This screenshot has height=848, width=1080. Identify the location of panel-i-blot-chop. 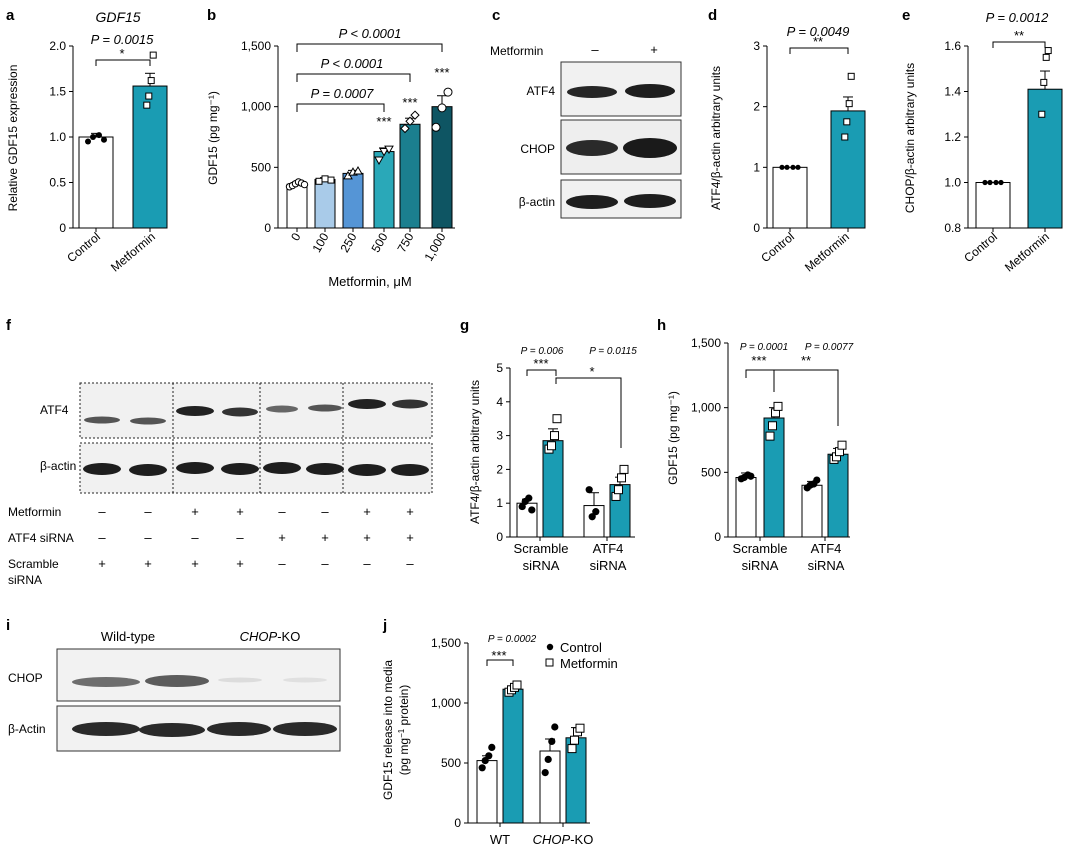
(198, 675).